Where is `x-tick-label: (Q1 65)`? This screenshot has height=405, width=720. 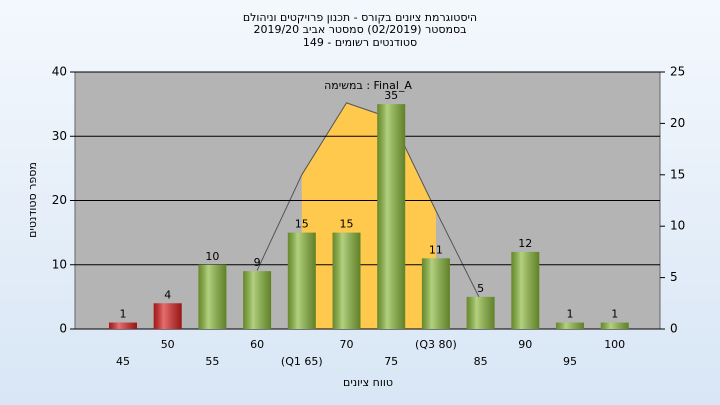
x-tick-label: (Q1 65) is located at coordinates (302, 361).